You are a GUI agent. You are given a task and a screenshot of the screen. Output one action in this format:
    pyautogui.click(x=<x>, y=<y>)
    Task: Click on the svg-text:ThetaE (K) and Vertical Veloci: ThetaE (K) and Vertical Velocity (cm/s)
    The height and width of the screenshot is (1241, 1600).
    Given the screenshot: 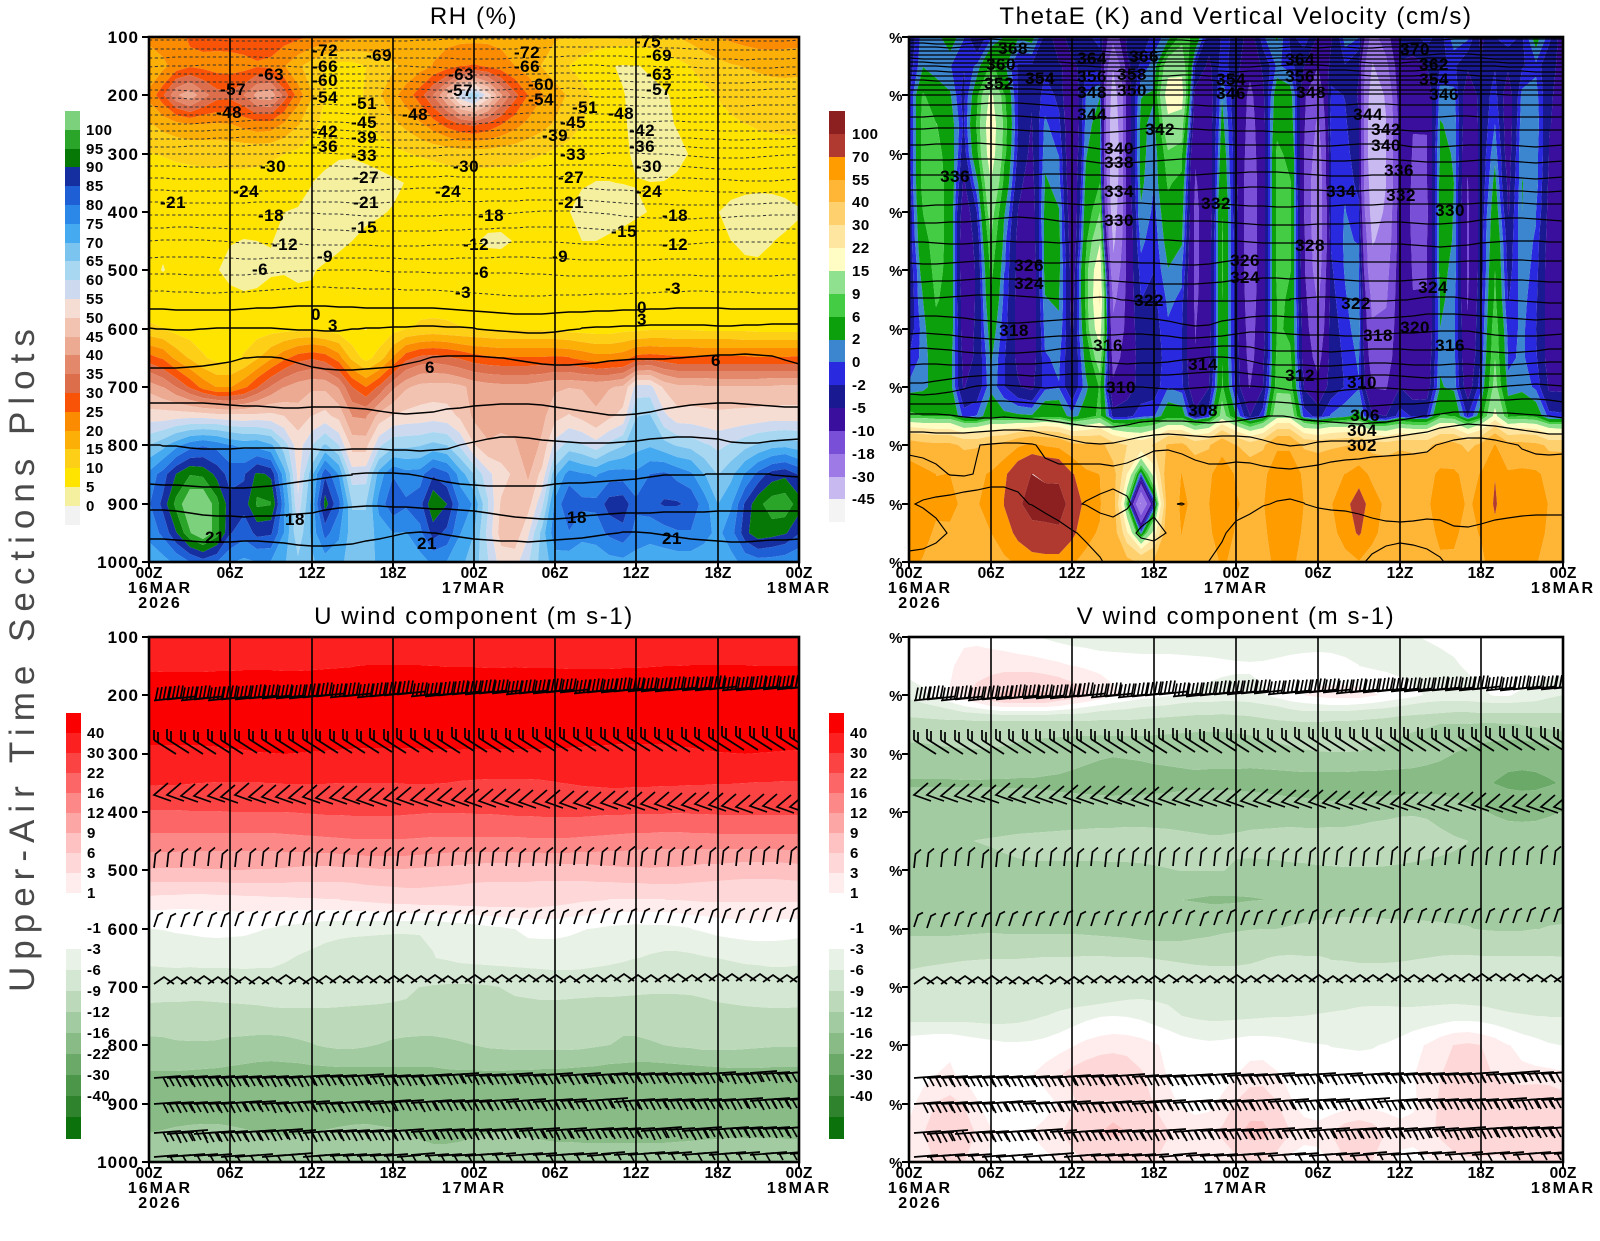 What is the action you would take?
    pyautogui.click(x=1235, y=16)
    